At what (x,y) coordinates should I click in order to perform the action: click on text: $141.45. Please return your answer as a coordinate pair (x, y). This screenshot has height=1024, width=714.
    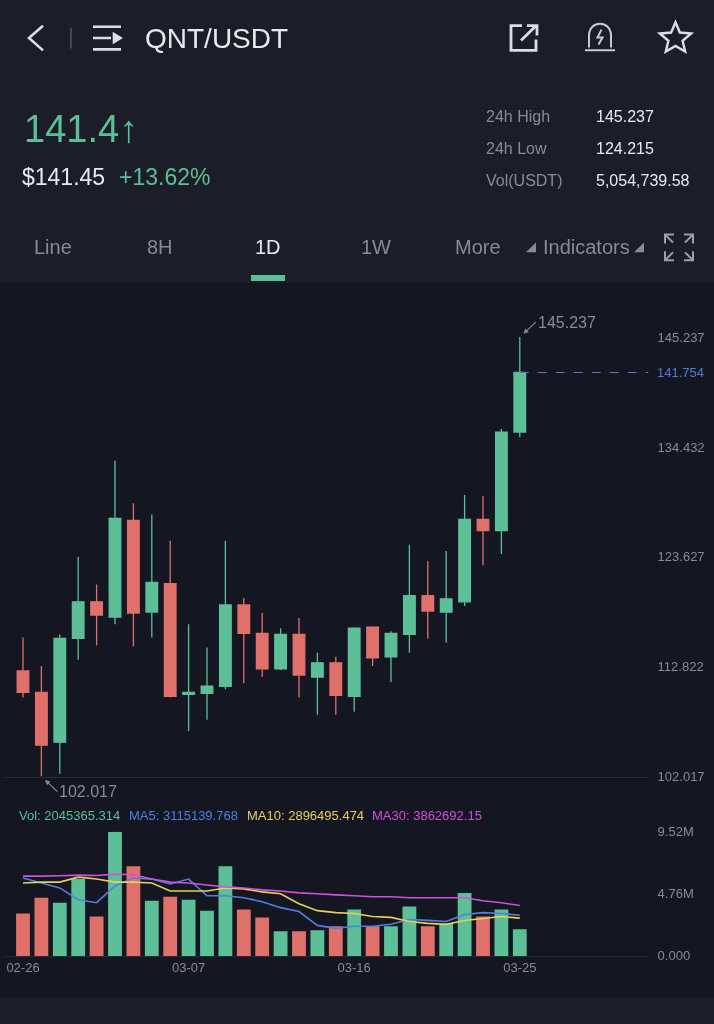
    Looking at the image, I should click on (64, 177).